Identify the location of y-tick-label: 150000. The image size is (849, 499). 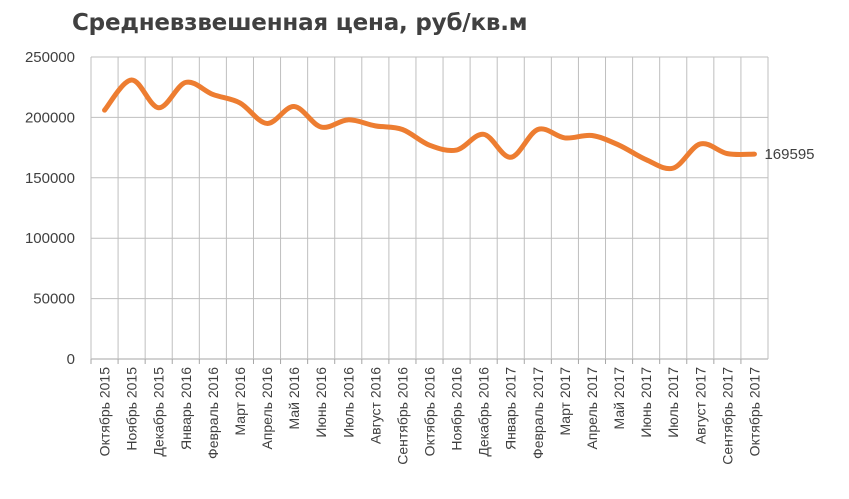
(50, 178).